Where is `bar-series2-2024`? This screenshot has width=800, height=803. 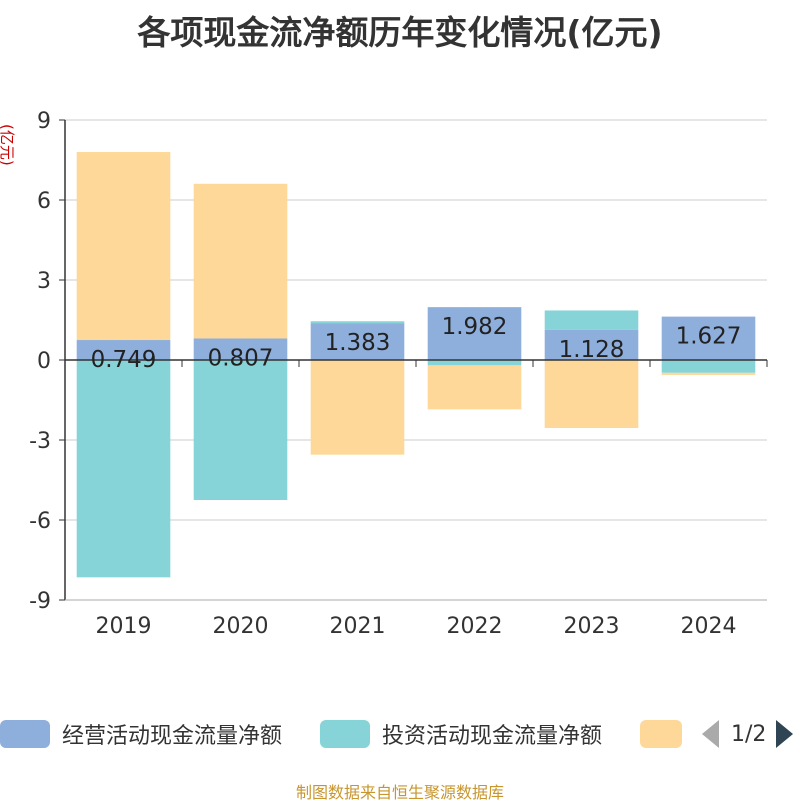
bar-series2-2024 is located at coordinates (708, 366).